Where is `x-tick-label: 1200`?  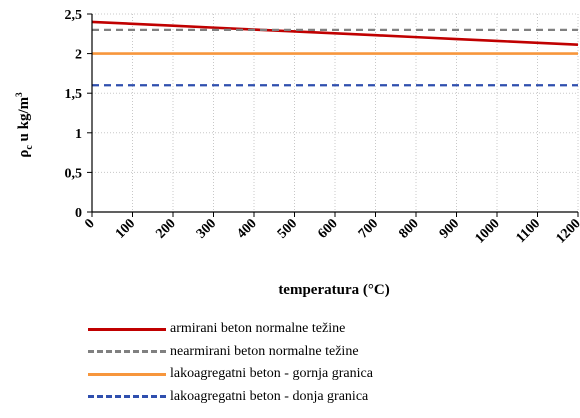
x-tick-label: 1200 is located at coordinates (566, 231).